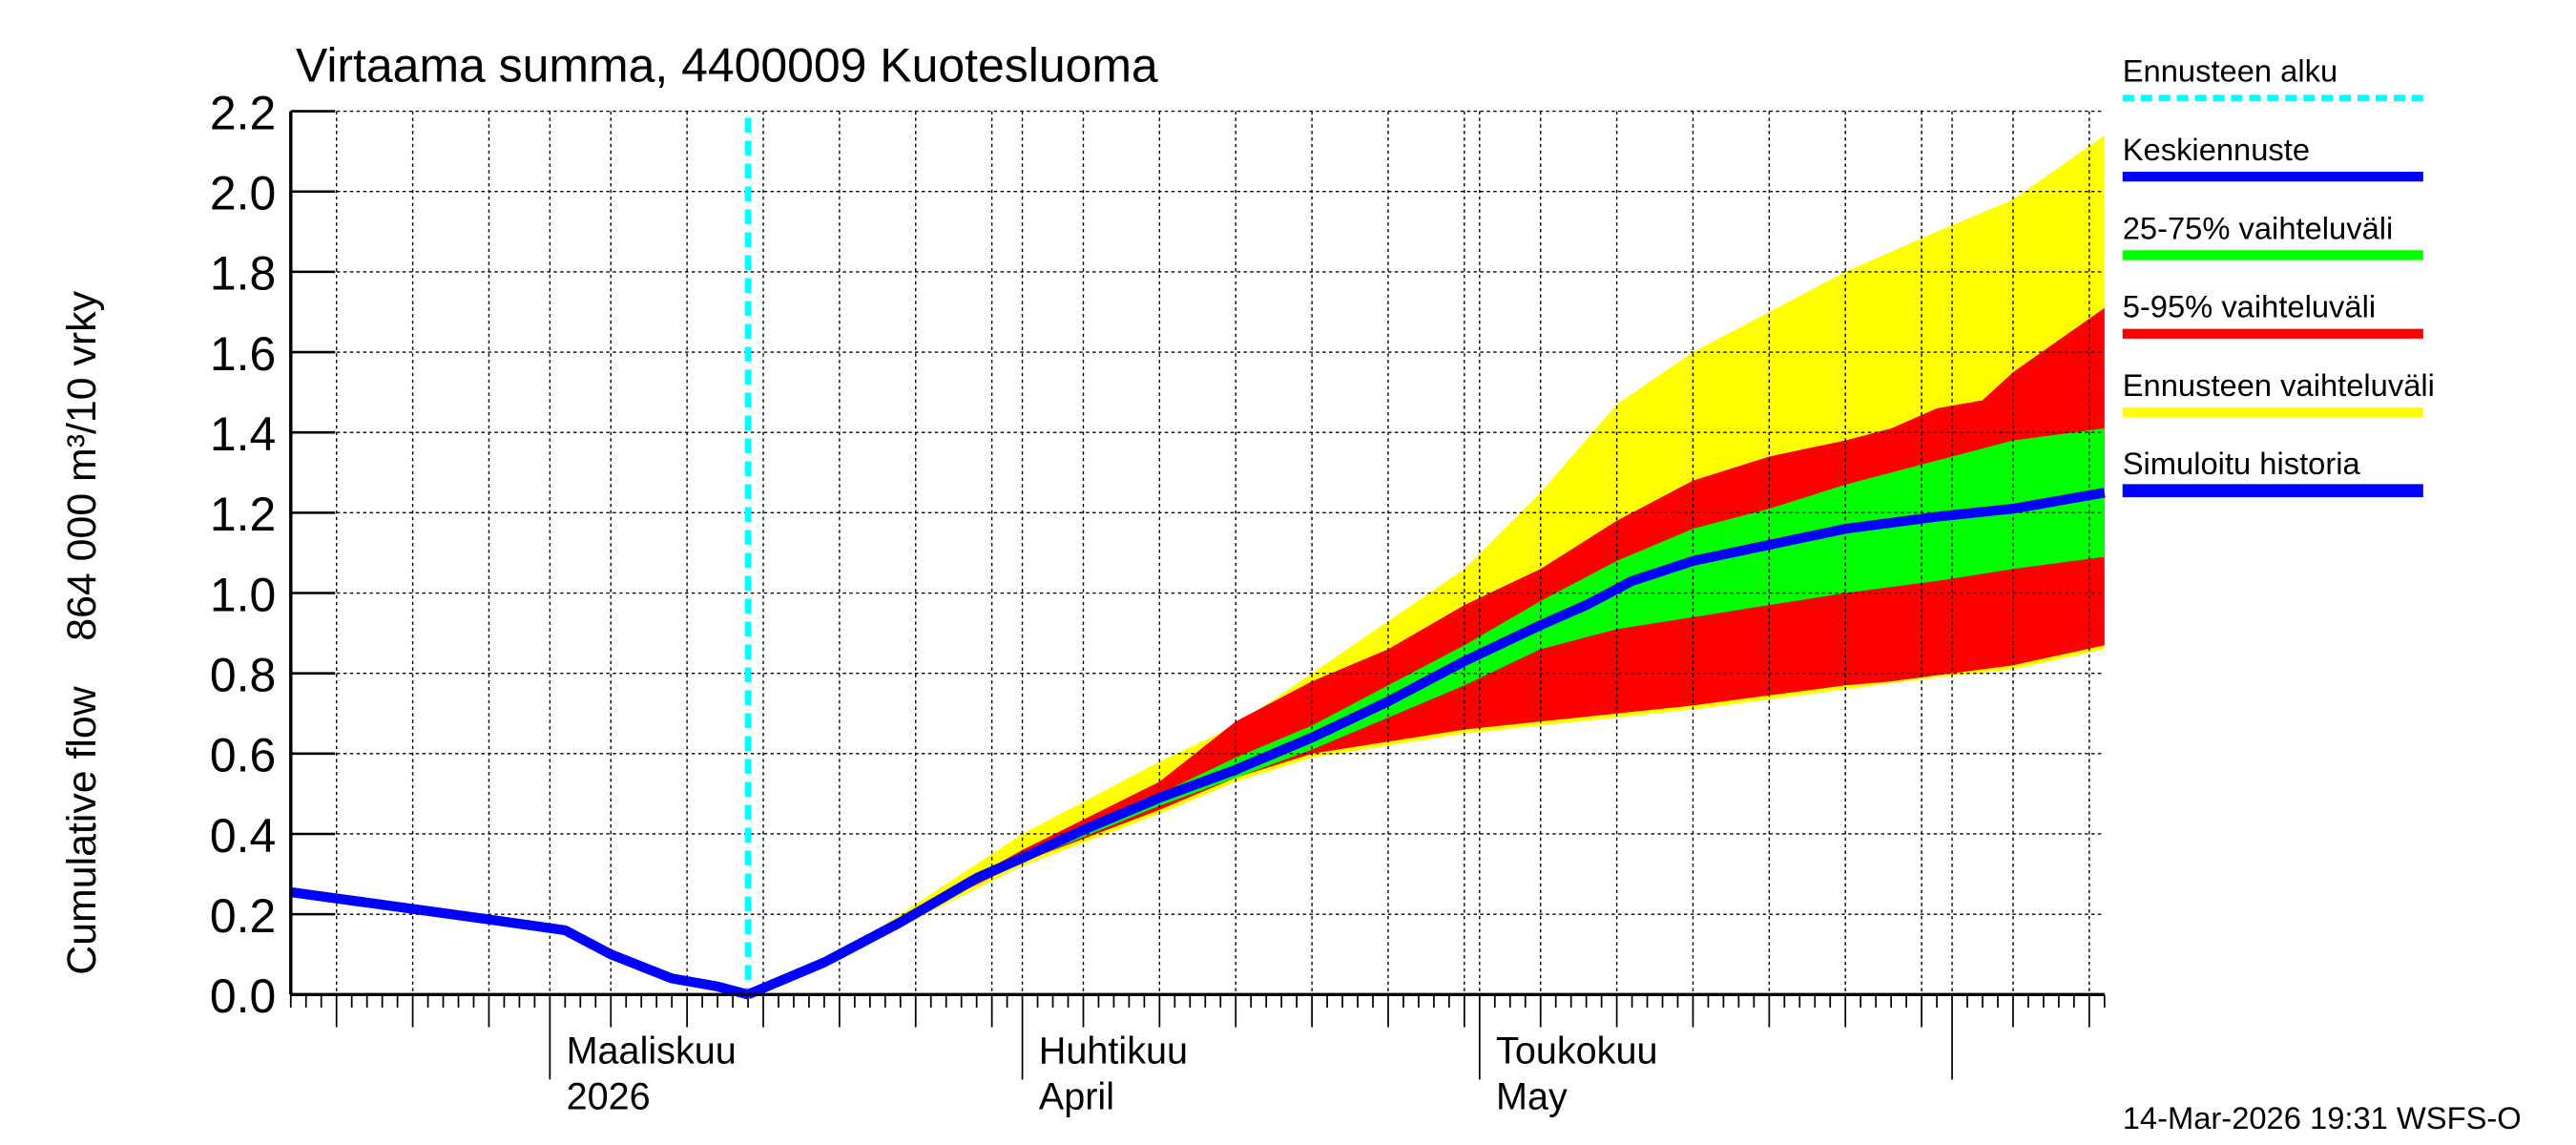  What do you see at coordinates (1532, 1096) in the screenshot?
I see `x-tick-label: May` at bounding box center [1532, 1096].